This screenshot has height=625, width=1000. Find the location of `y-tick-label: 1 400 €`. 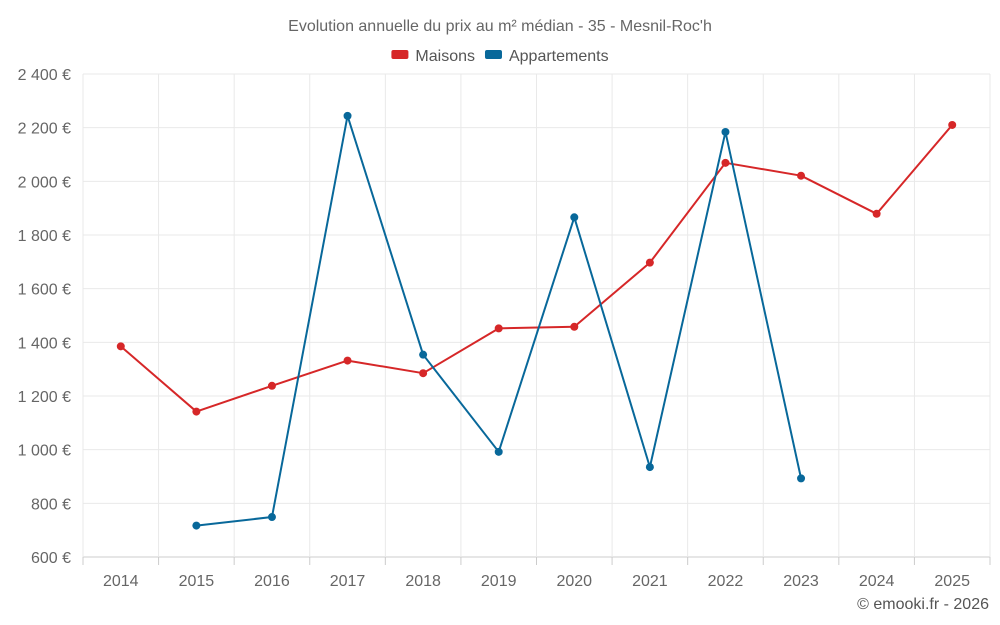

y-tick-label: 1 400 € is located at coordinates (44, 343).